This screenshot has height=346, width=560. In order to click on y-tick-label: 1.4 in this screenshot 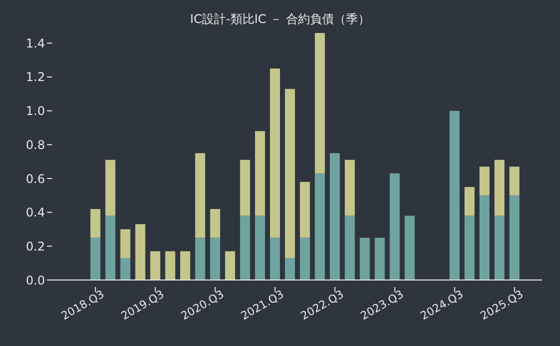, I will do `click(35, 43)`.